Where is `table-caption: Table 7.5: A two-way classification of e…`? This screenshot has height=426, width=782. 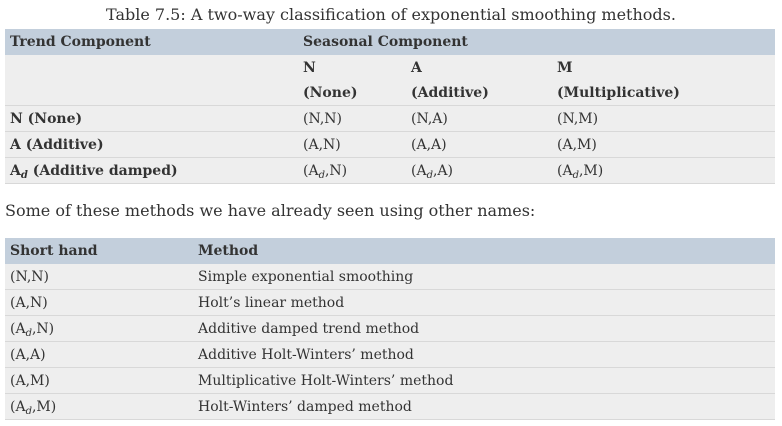
table-caption: Table 7.5: A two-way classification of e… is located at coordinates (391, 14).